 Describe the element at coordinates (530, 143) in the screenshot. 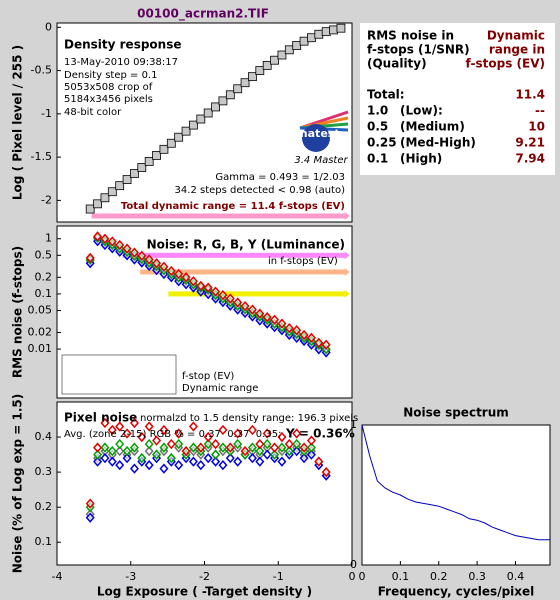

I see `row-value: 9.21` at that location.